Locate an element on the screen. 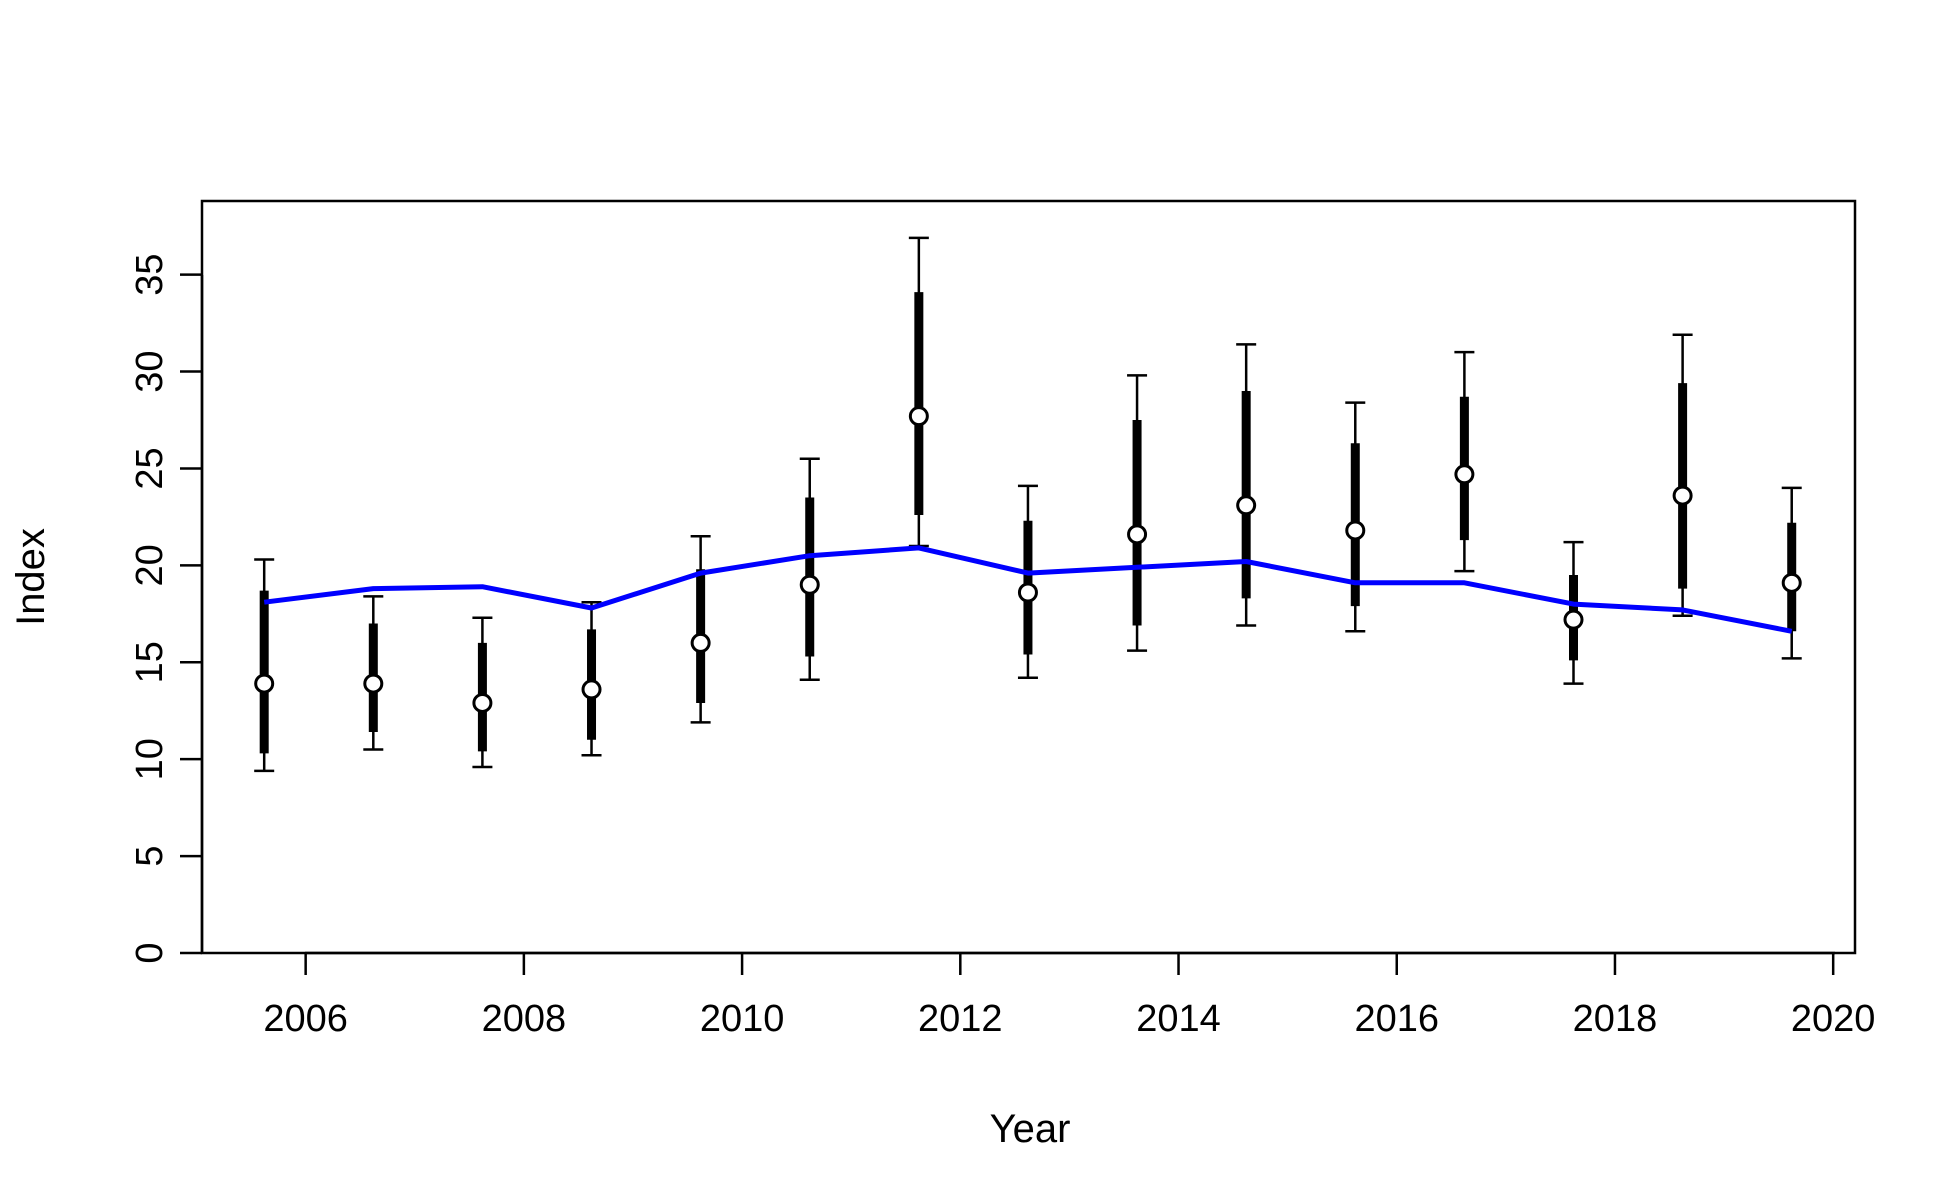 This screenshot has width=1950, height=1200. y-tick-label: 30 is located at coordinates (150, 371).